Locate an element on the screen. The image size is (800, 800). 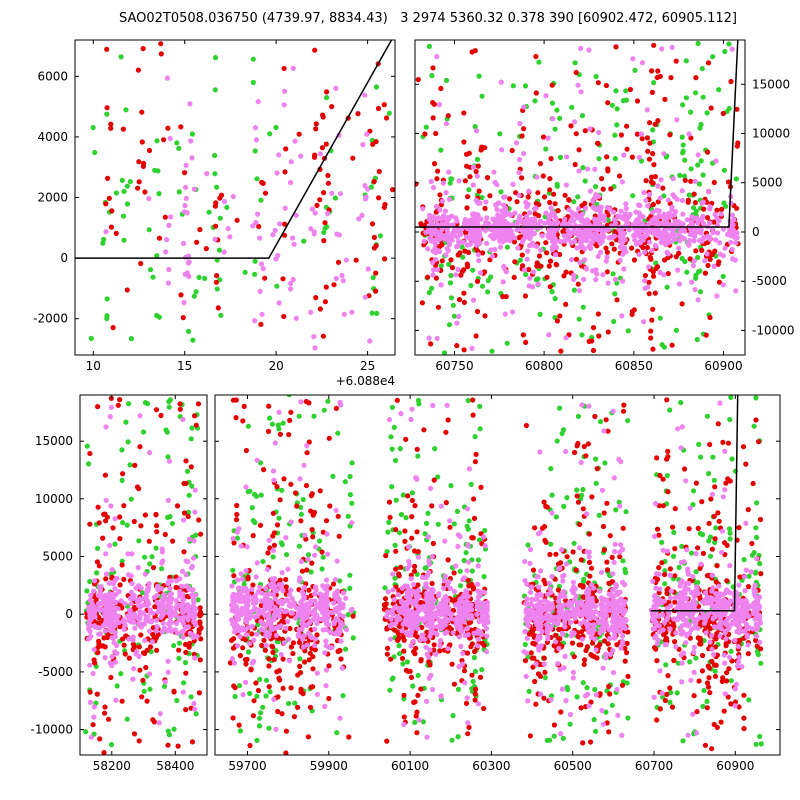
svg-text: 10 is located at coordinates (93, 366).